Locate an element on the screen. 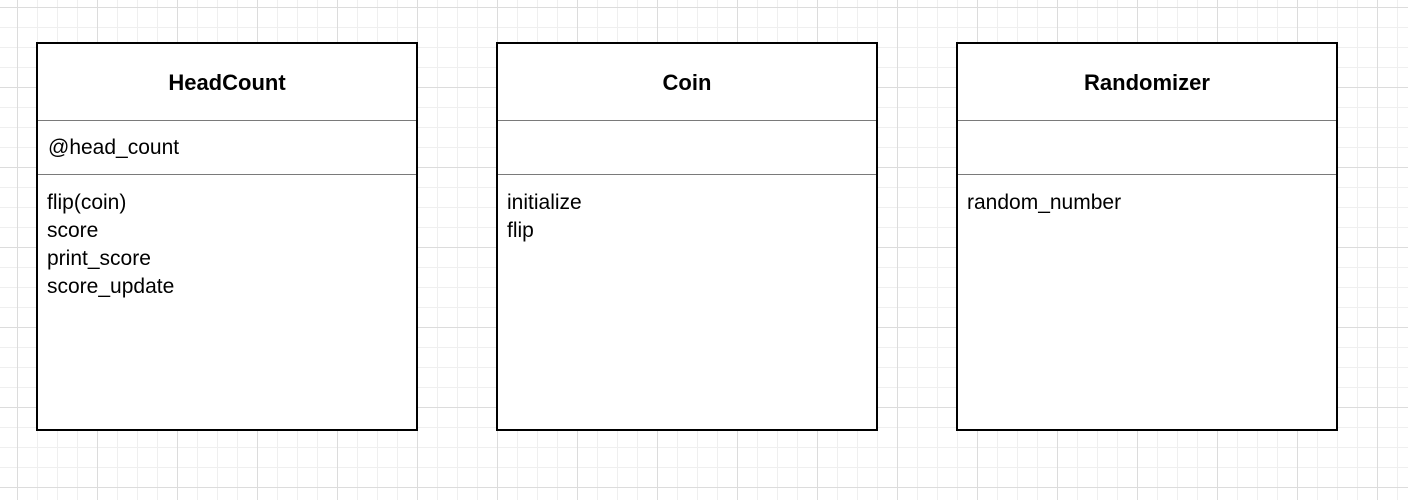 Image resolution: width=1408 pixels, height=500 pixels. method: print_score is located at coordinates (99, 258).